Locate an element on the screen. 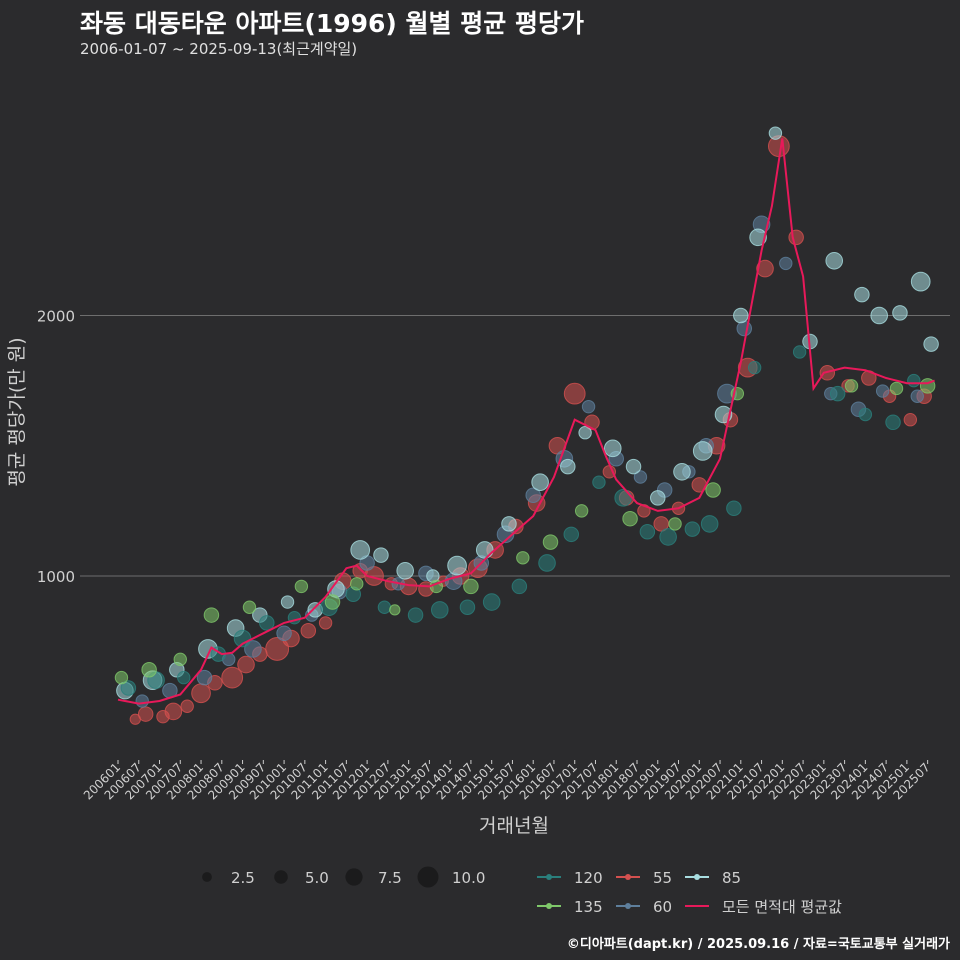 Image resolution: width=960 pixels, height=960 pixels. legend-label-s120: 120 is located at coordinates (588, 878).